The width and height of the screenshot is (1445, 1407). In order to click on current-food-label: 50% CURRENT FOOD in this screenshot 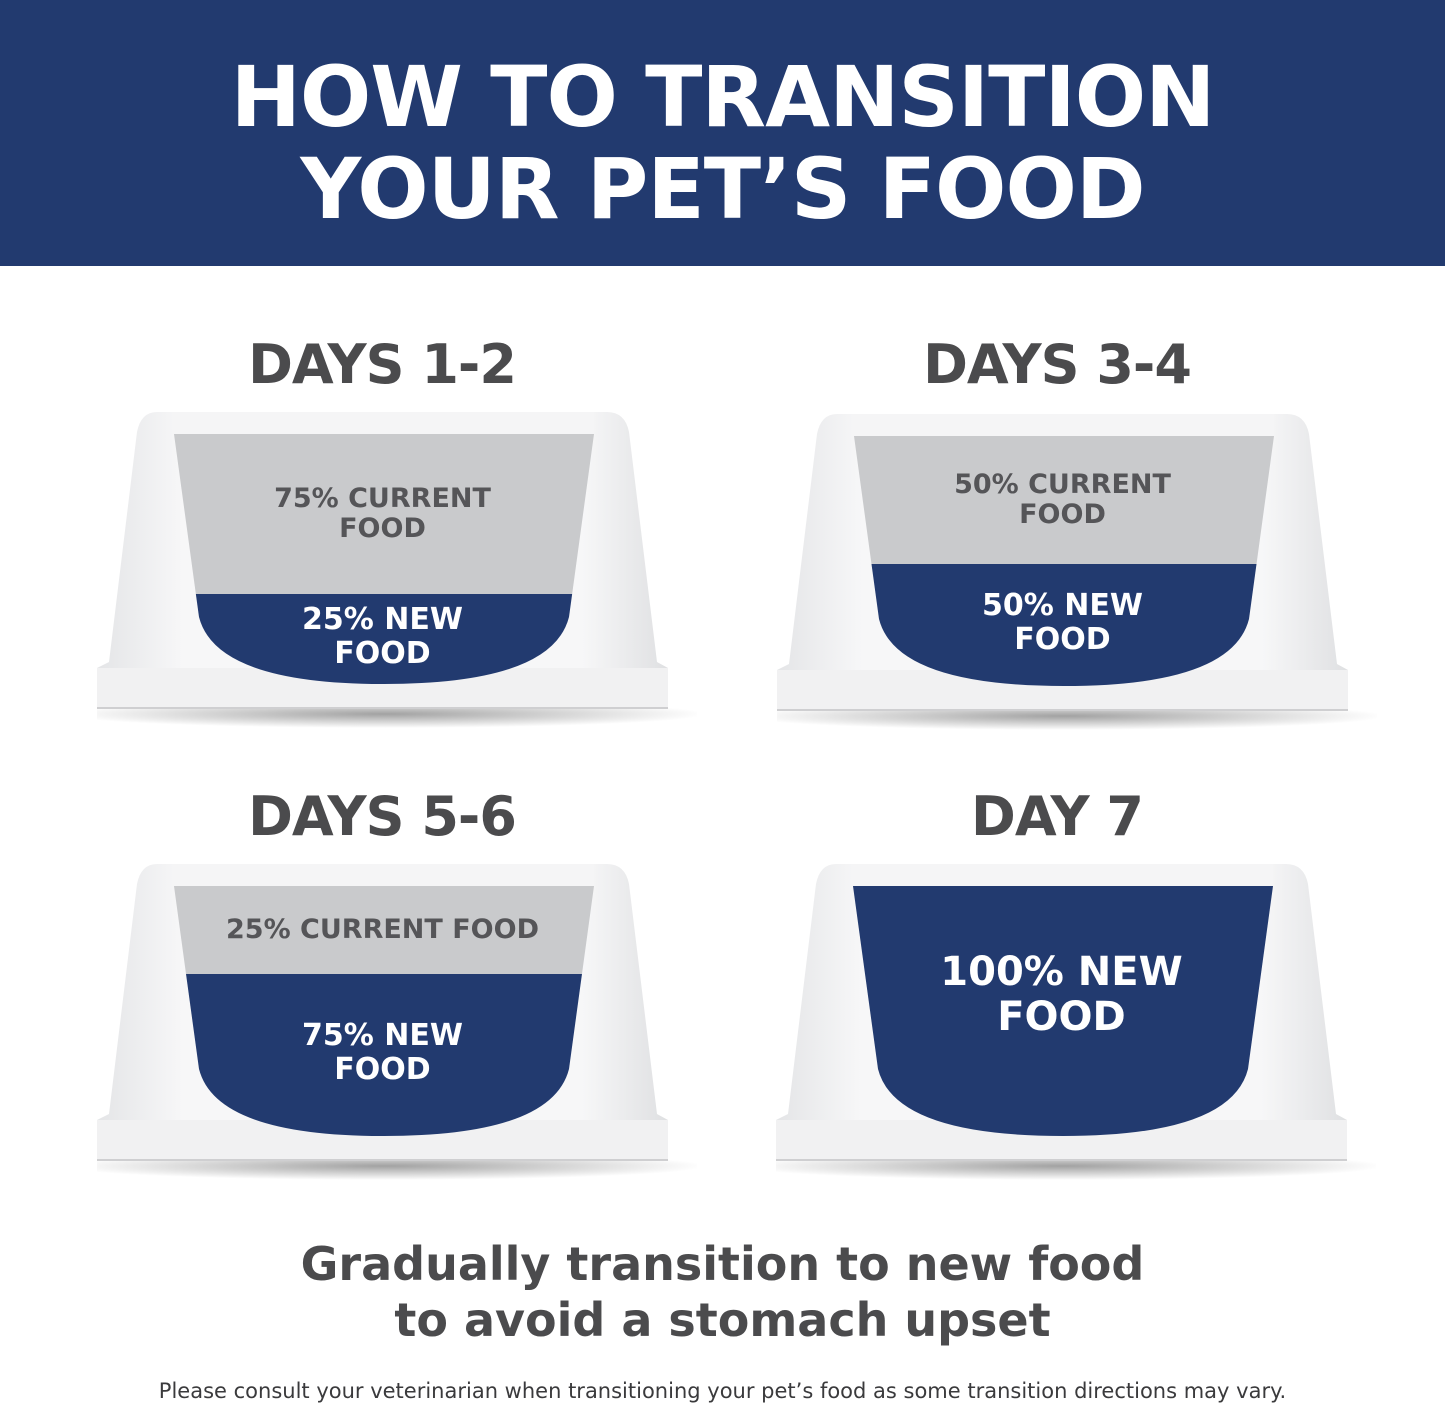, I will do `click(1062, 500)`.